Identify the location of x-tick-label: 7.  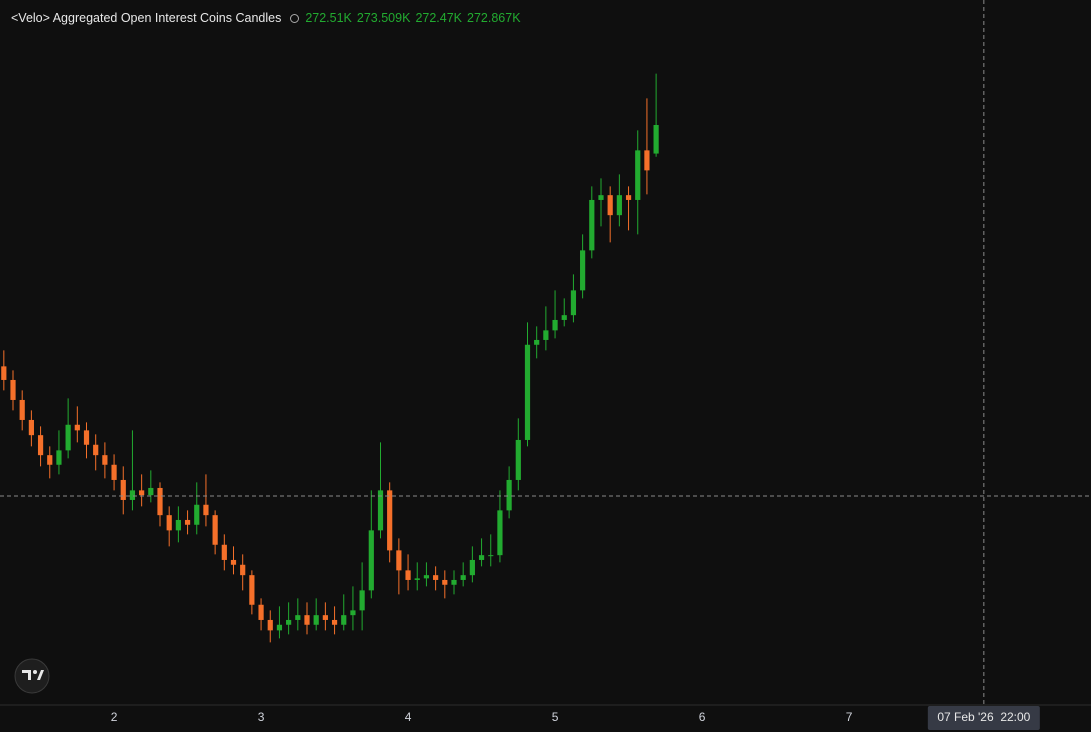
(849, 717).